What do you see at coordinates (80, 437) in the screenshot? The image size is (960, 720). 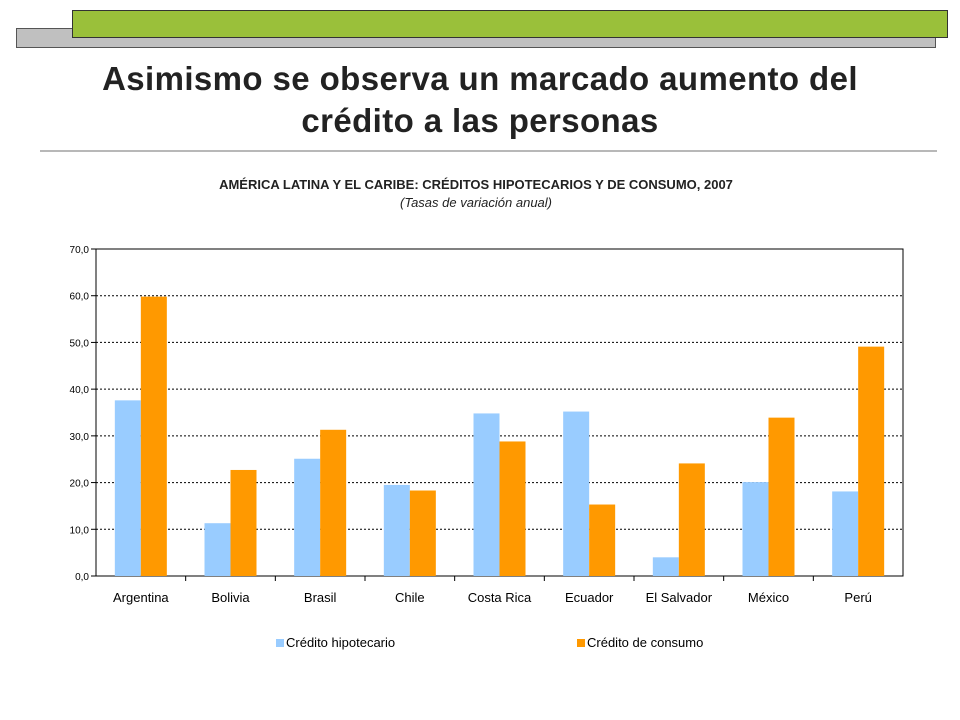 I see `y-tick-label: 30,0` at bounding box center [80, 437].